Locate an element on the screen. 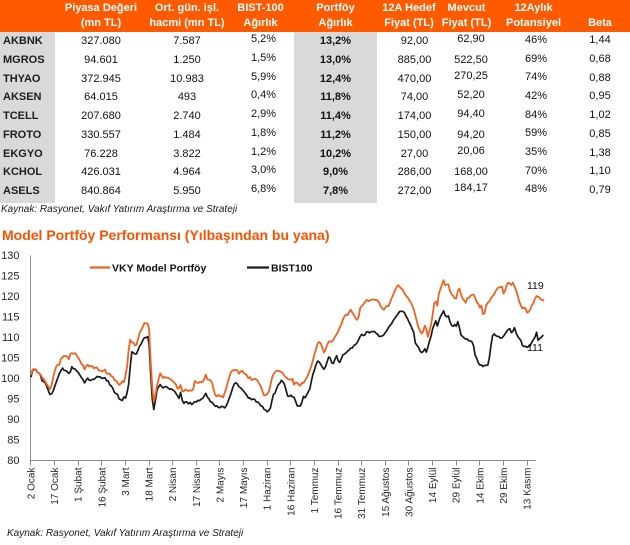 This screenshot has height=545, width=630. svg-text: 105 is located at coordinates (10, 358).